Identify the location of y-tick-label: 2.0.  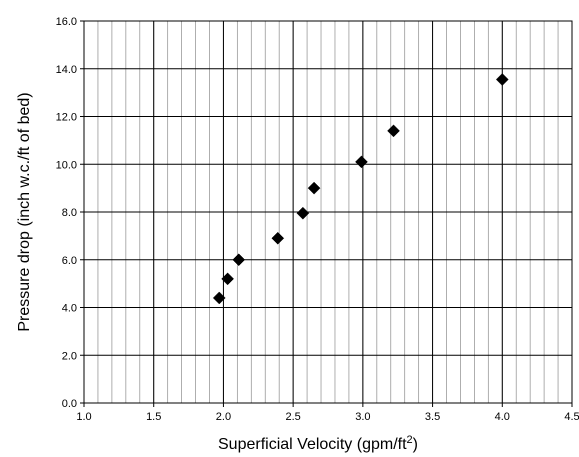
(69, 356).